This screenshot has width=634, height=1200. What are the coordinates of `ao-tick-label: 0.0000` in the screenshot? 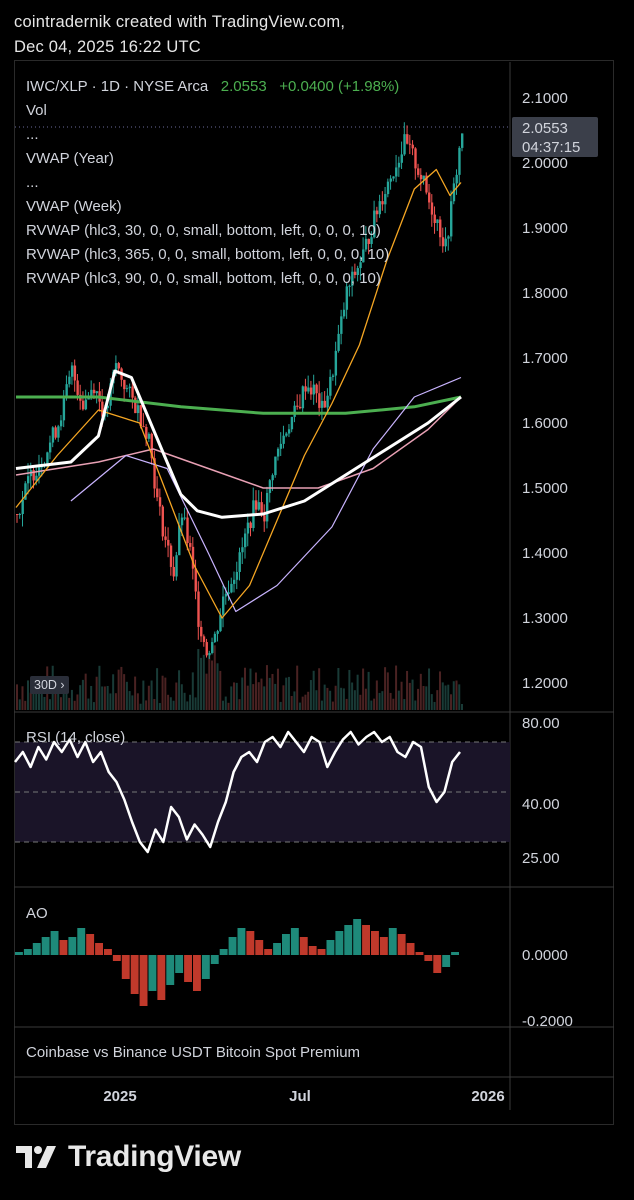 It's located at (545, 955).